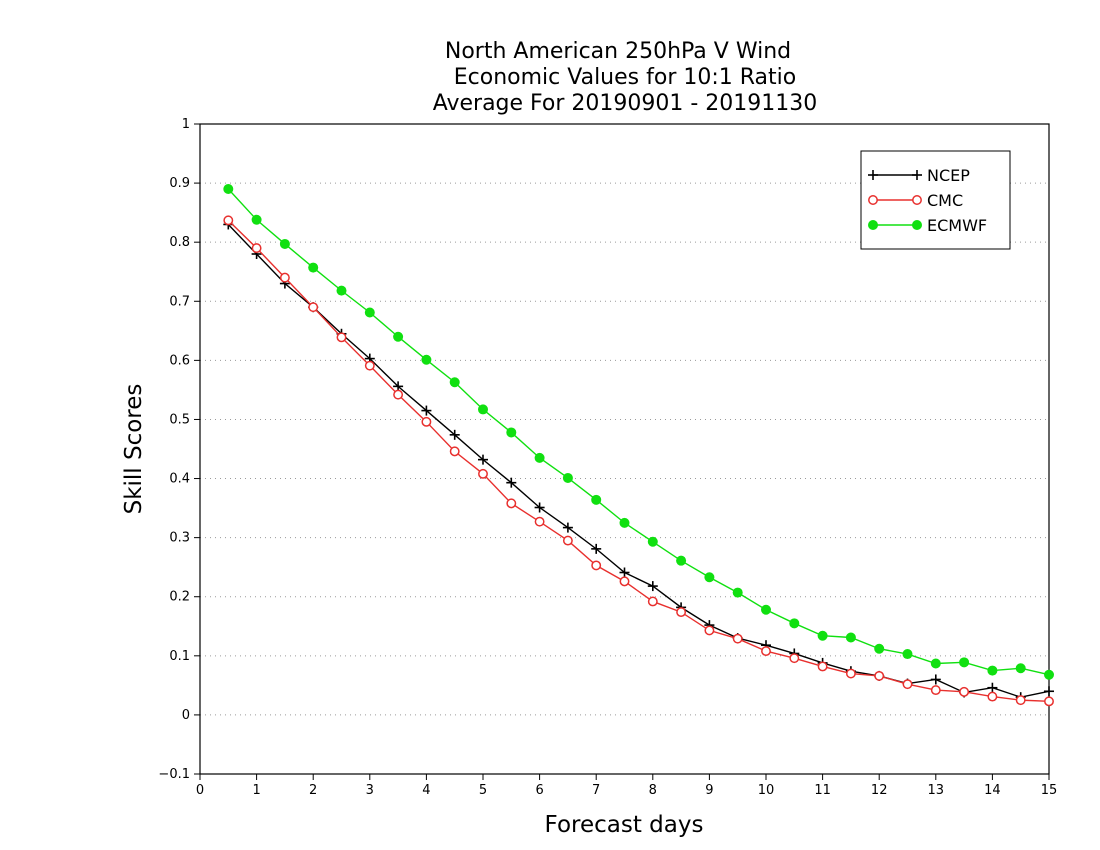 This screenshot has width=1100, height=850. What do you see at coordinates (957, 225) in the screenshot?
I see `legend-label: ECMWF` at bounding box center [957, 225].